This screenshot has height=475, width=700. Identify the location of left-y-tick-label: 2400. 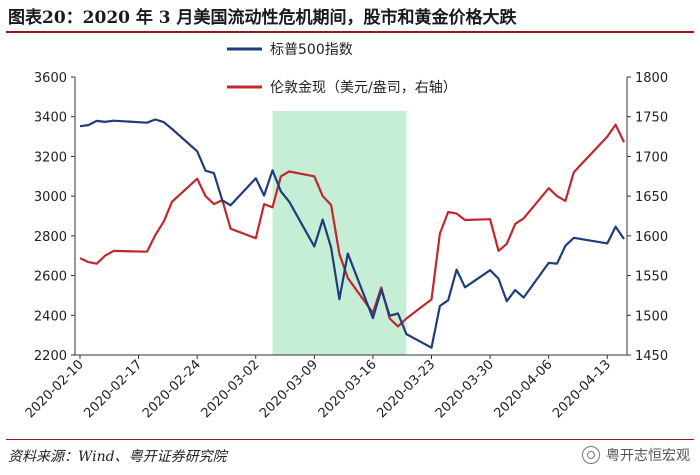
(50, 316).